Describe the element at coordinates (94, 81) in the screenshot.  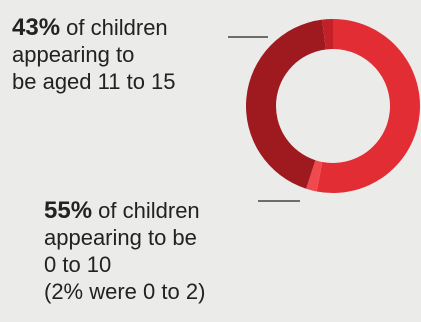
I see `callout-older-line3: be aged 11 to 15` at that location.